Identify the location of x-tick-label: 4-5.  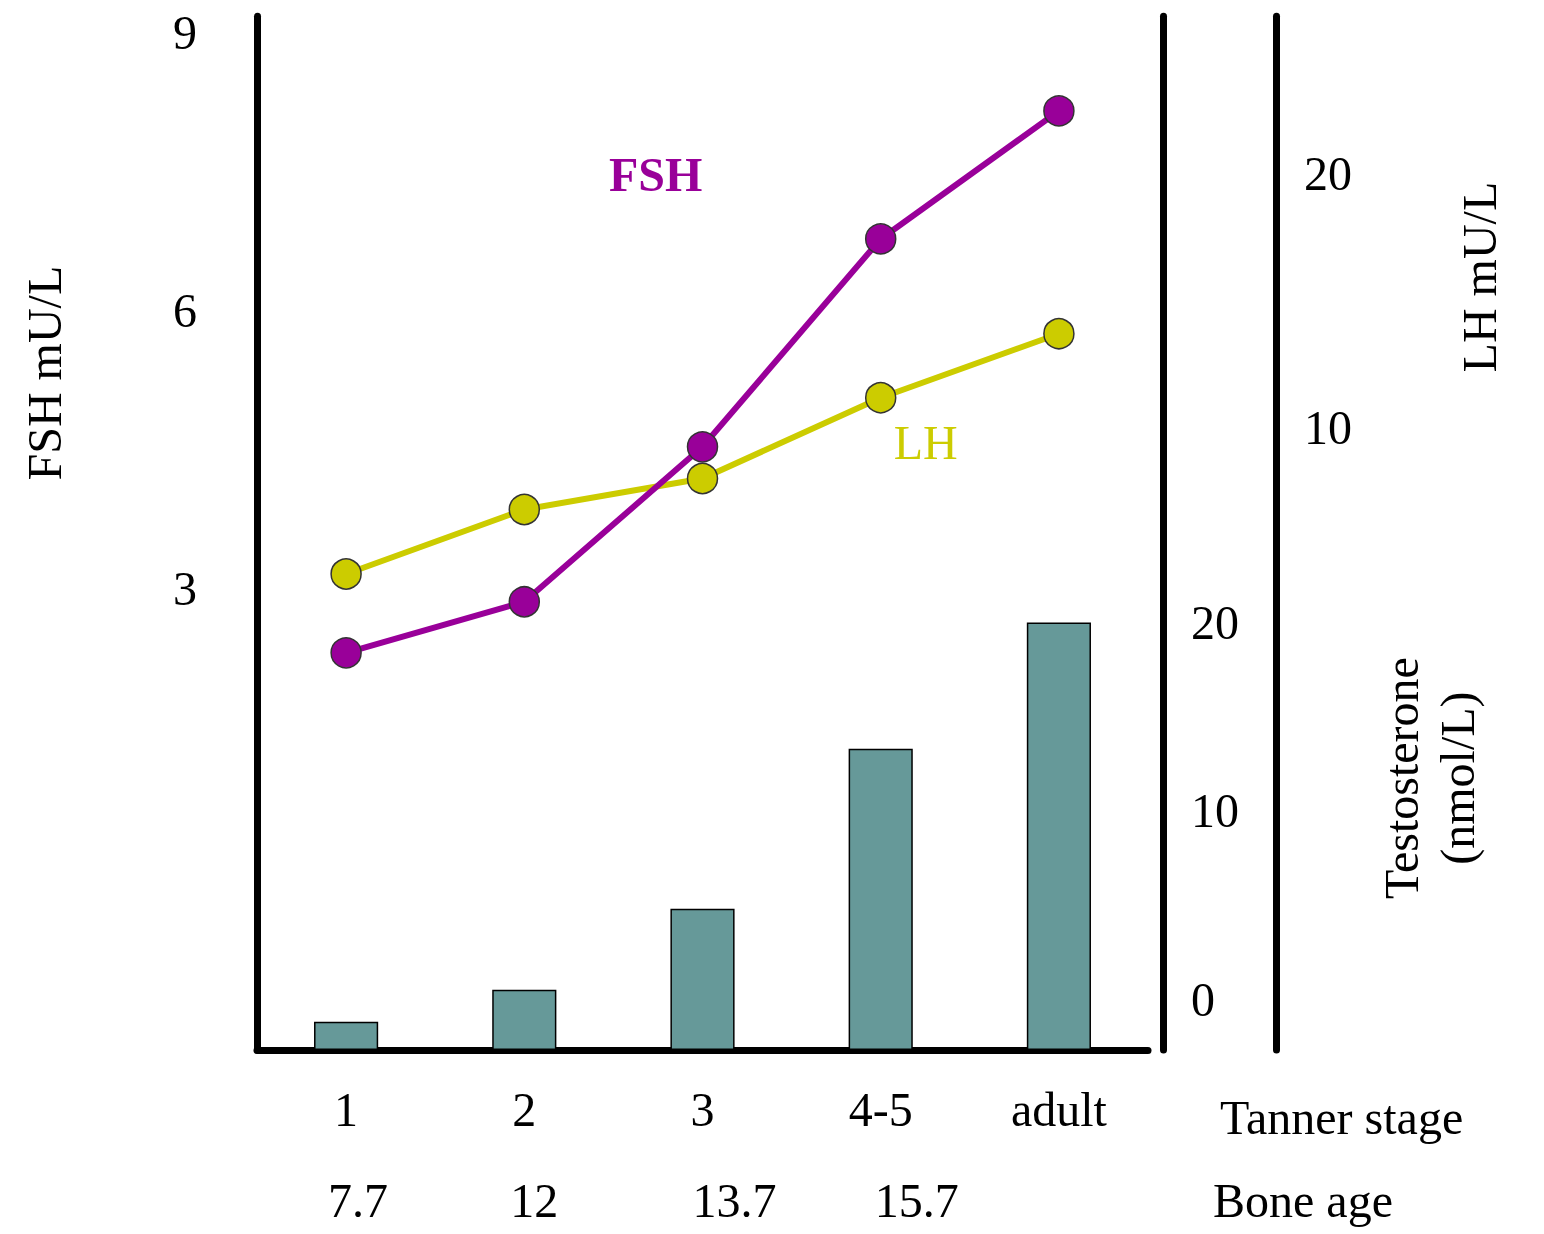
(880, 1109).